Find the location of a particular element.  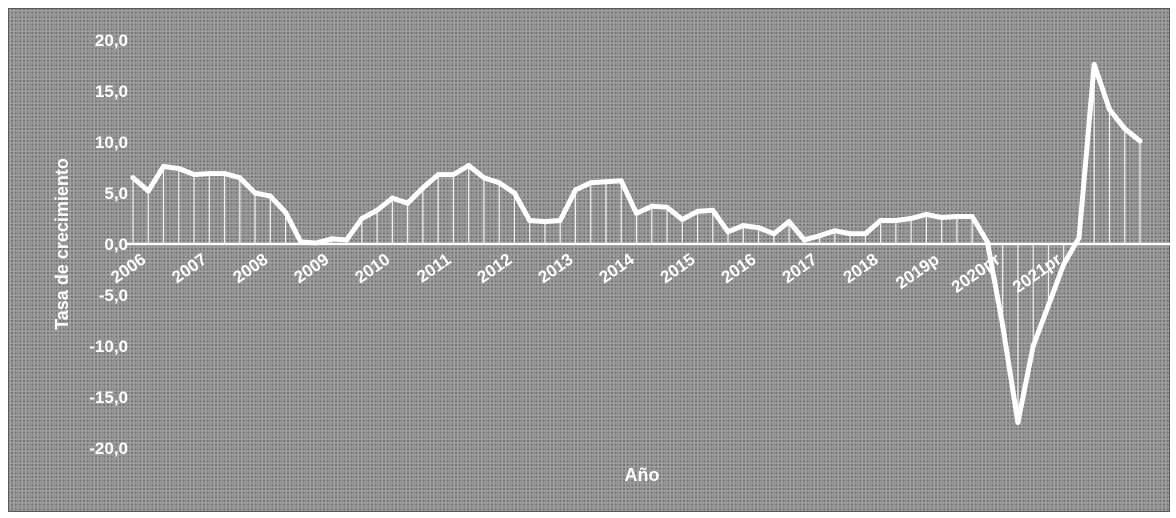

y-tick-label: 20,0 is located at coordinates (111, 40).